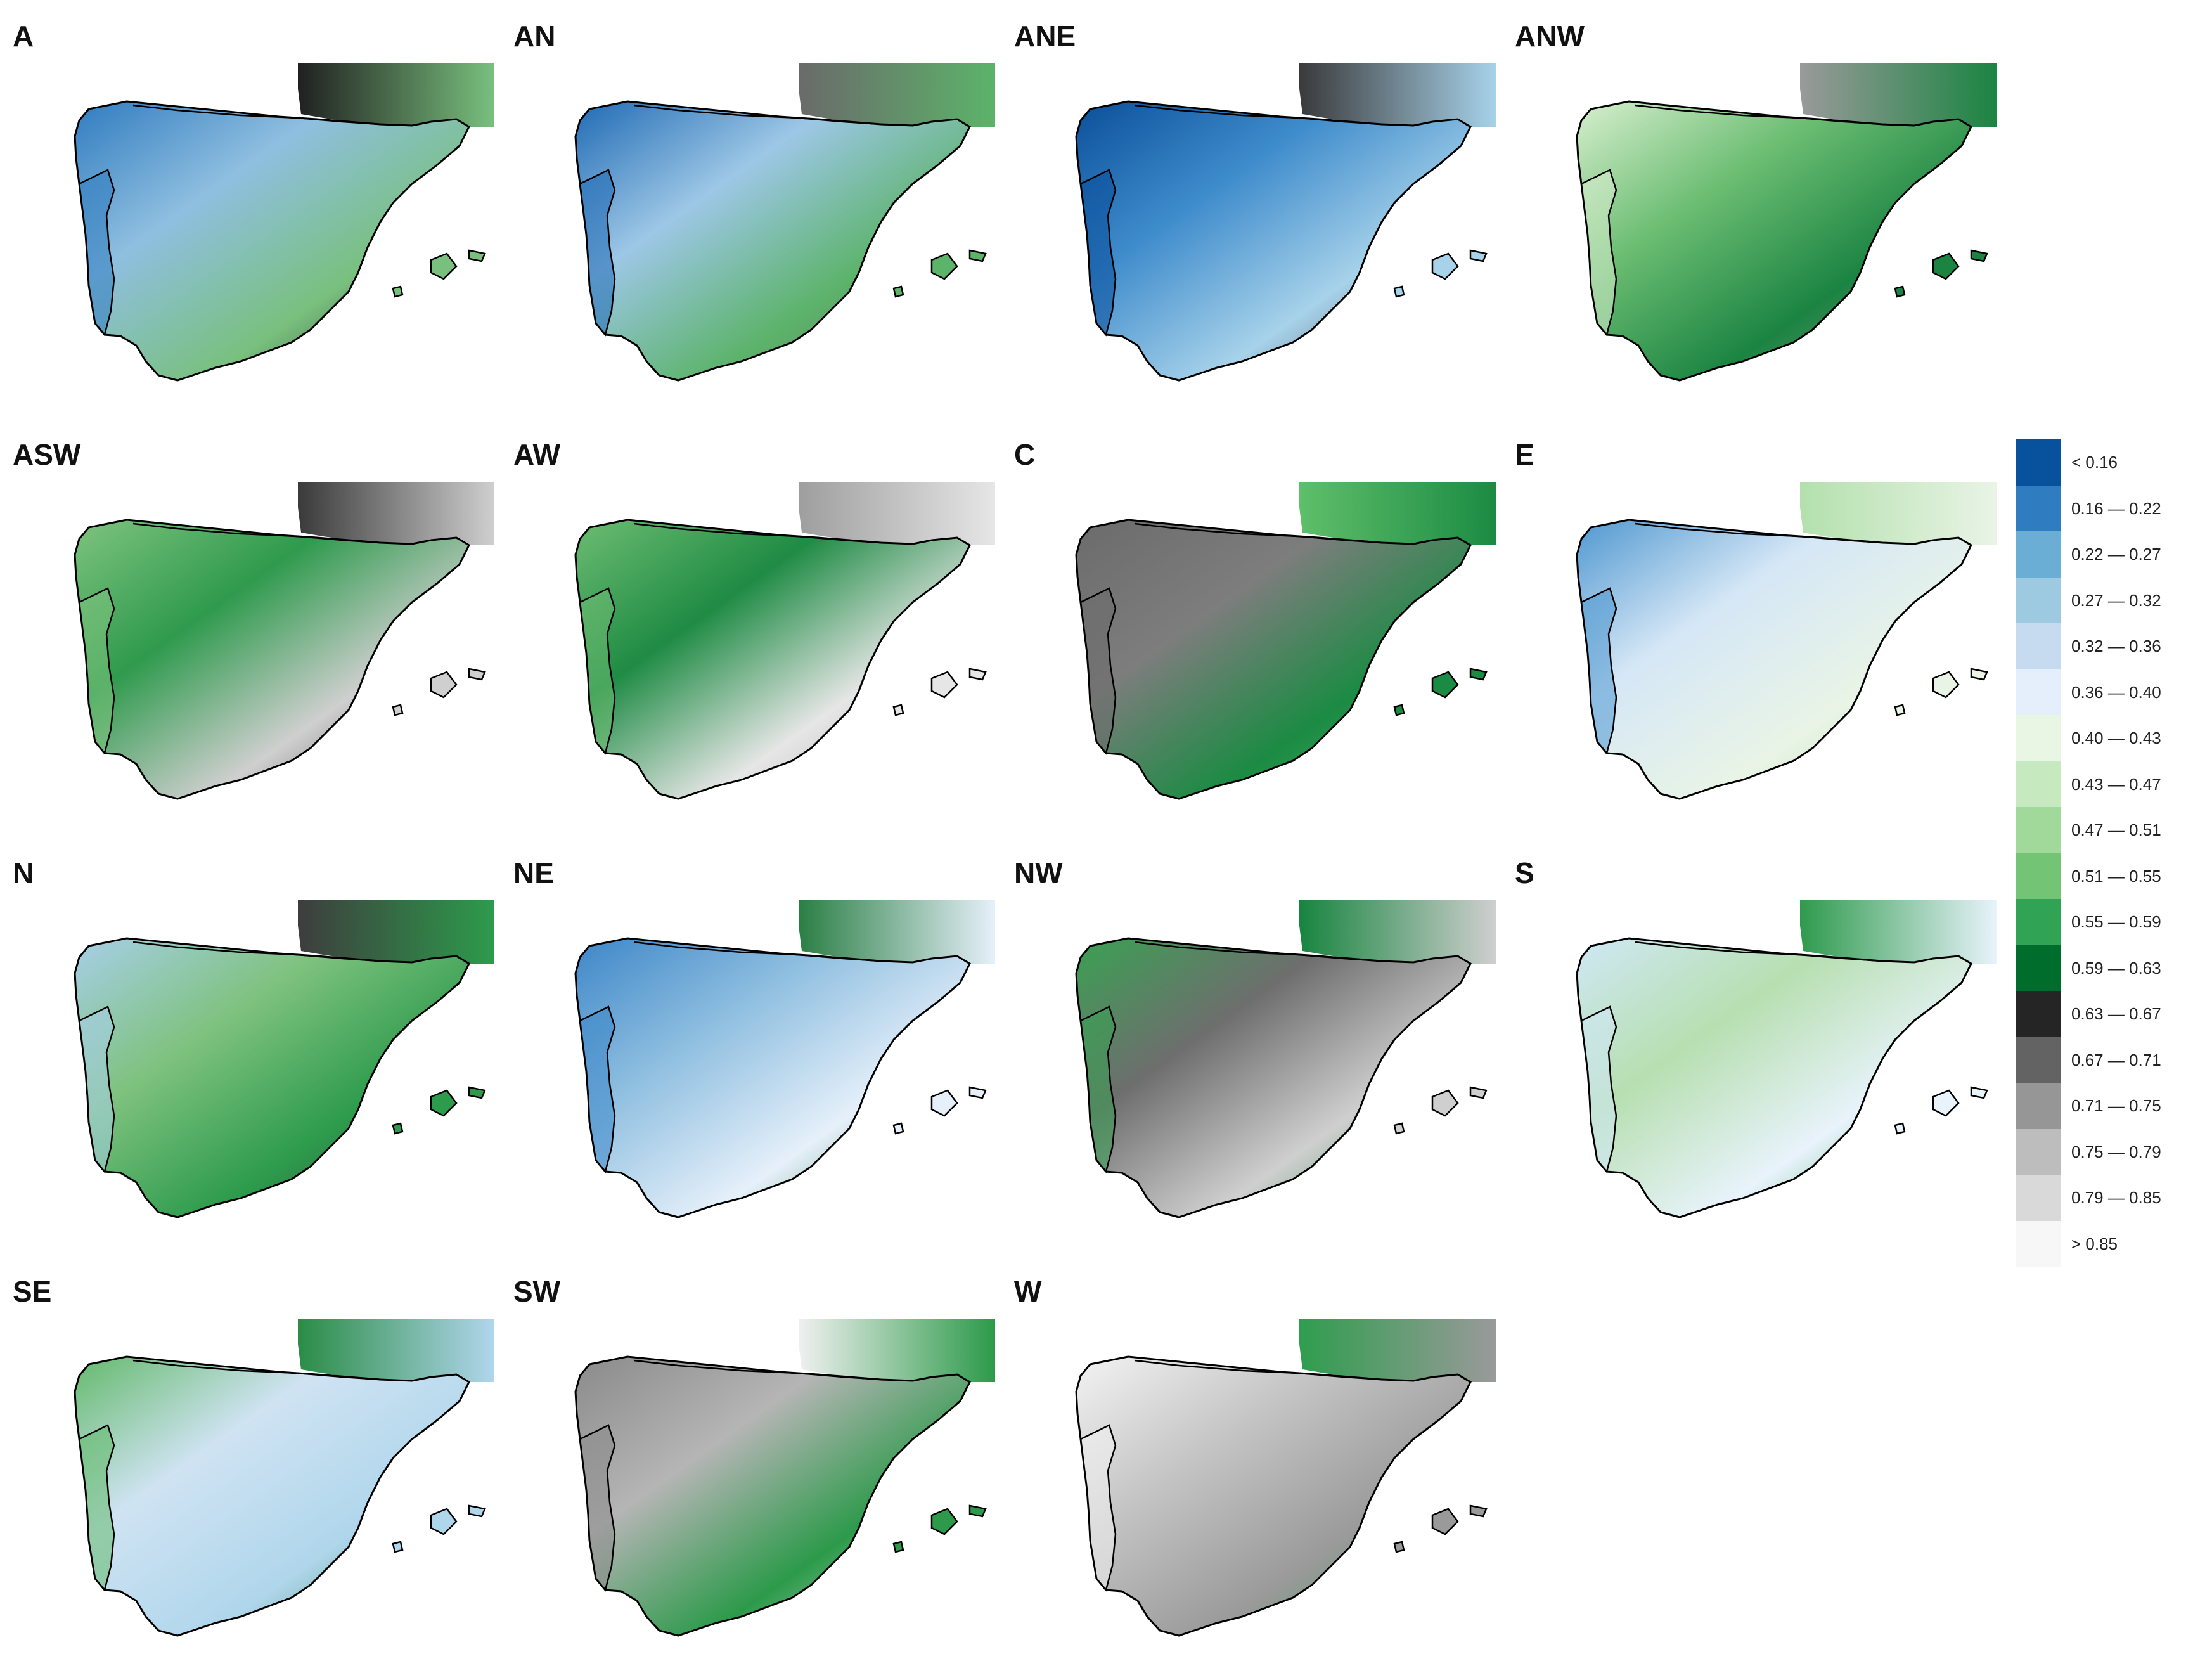 The image size is (2212, 1661). I want to click on map-panel-sw: SW, so click(754, 1468).